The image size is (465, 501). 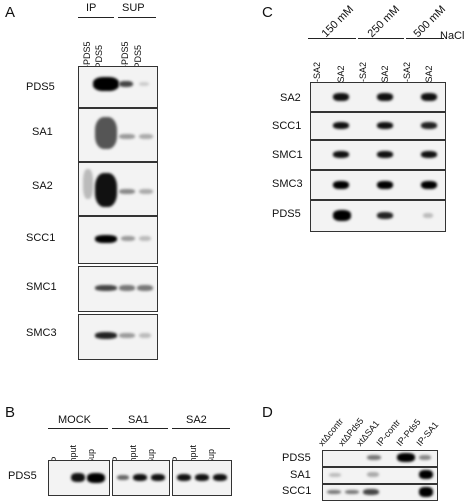 I want to click on group-line-mock, so click(x=78, y=428).